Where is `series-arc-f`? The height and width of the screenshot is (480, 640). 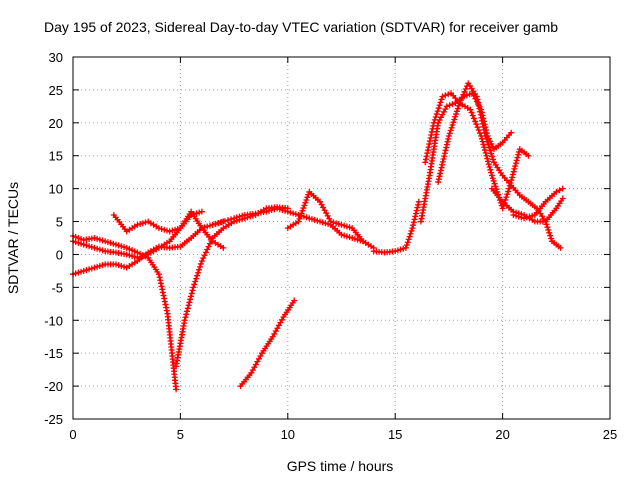
series-arc-f is located at coordinates (293, 228).